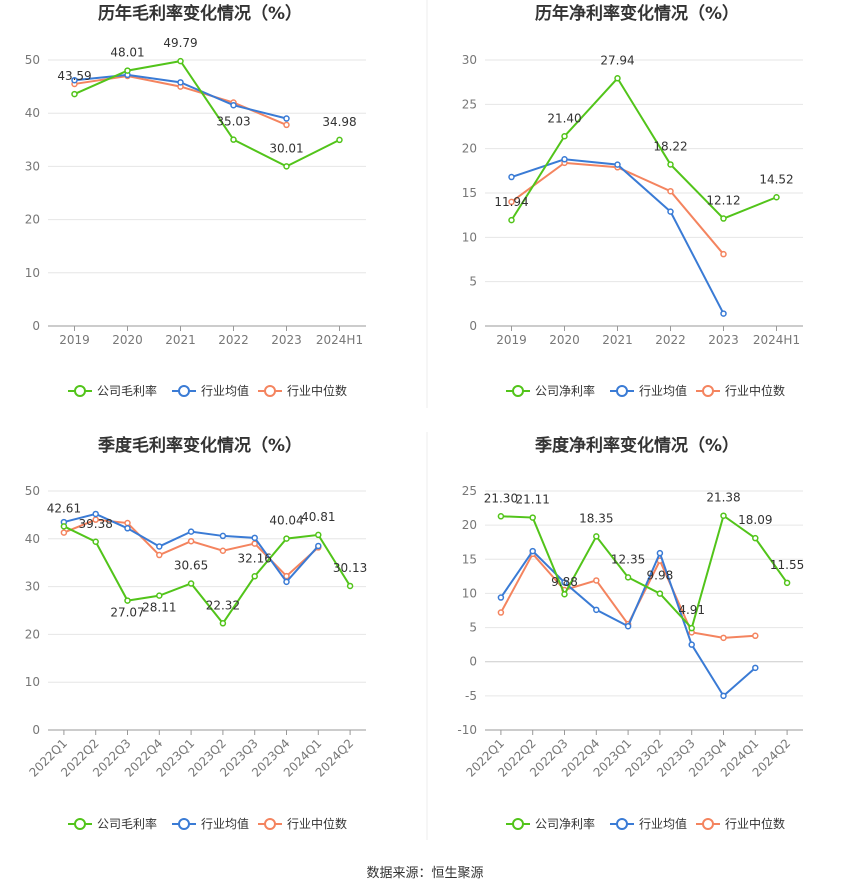 This screenshot has width=850, height=895. I want to click on data-label: 18.35, so click(596, 518).